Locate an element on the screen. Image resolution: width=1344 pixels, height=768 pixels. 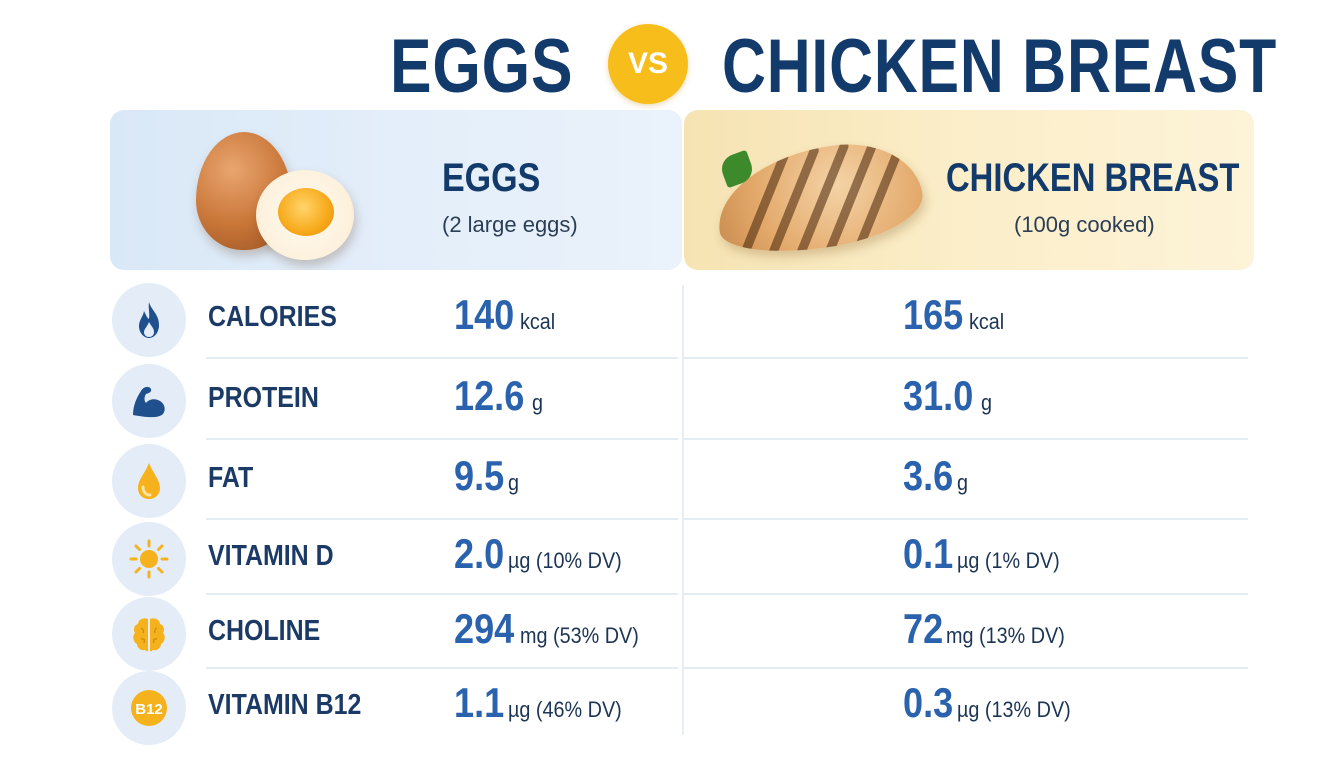
nutrient-label: PROTEIN is located at coordinates (263, 398).